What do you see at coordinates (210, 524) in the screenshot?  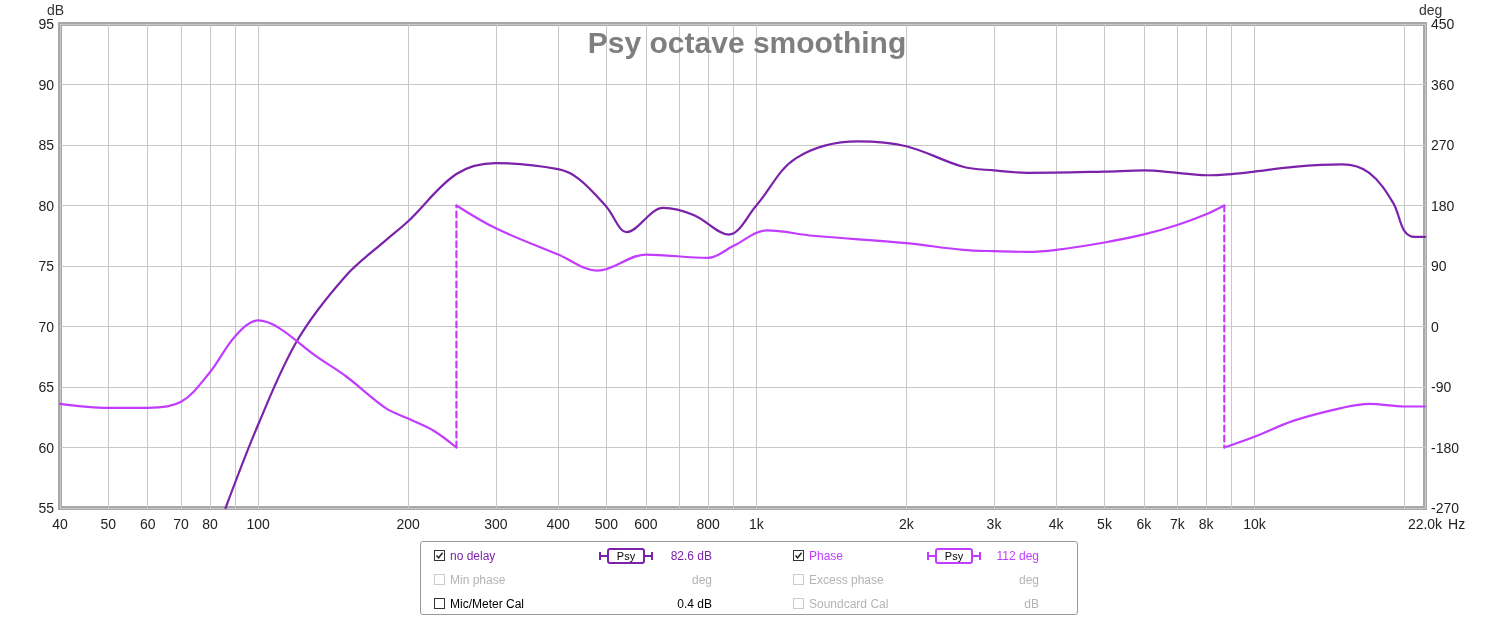 I see `x-tick-label: 80` at bounding box center [210, 524].